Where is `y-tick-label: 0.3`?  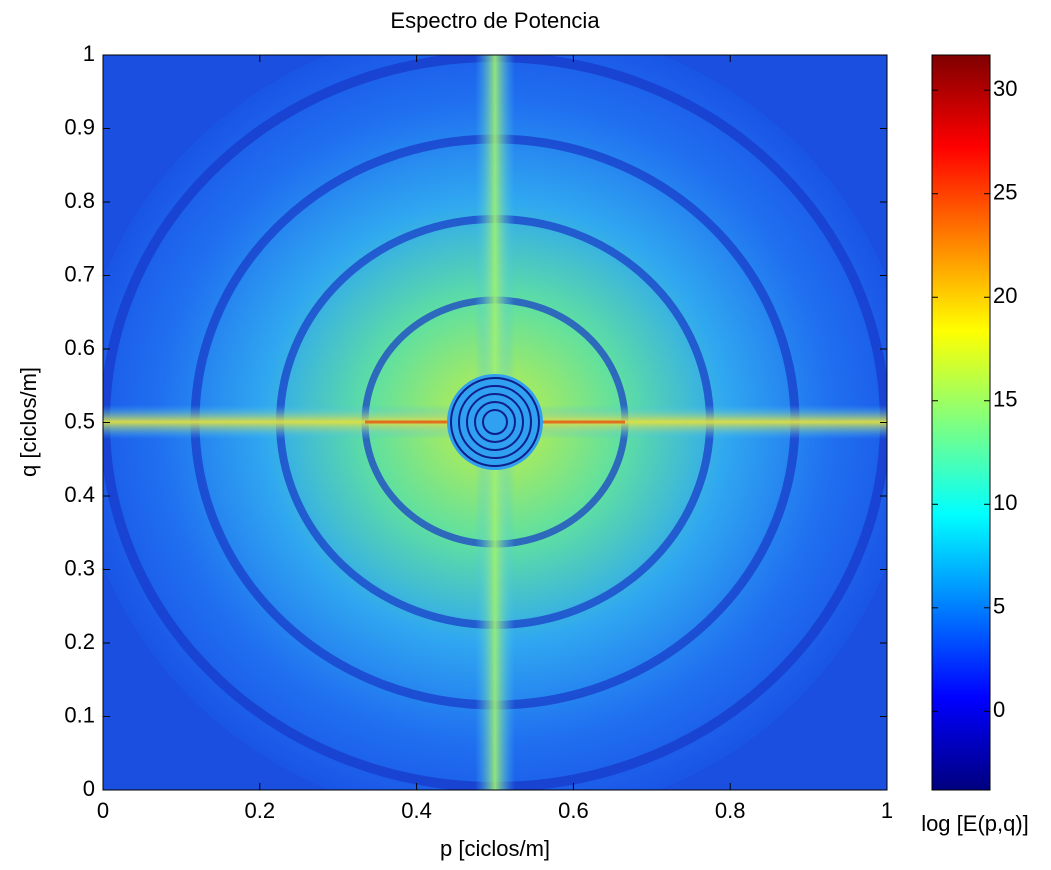 y-tick-label: 0.3 is located at coordinates (79, 567).